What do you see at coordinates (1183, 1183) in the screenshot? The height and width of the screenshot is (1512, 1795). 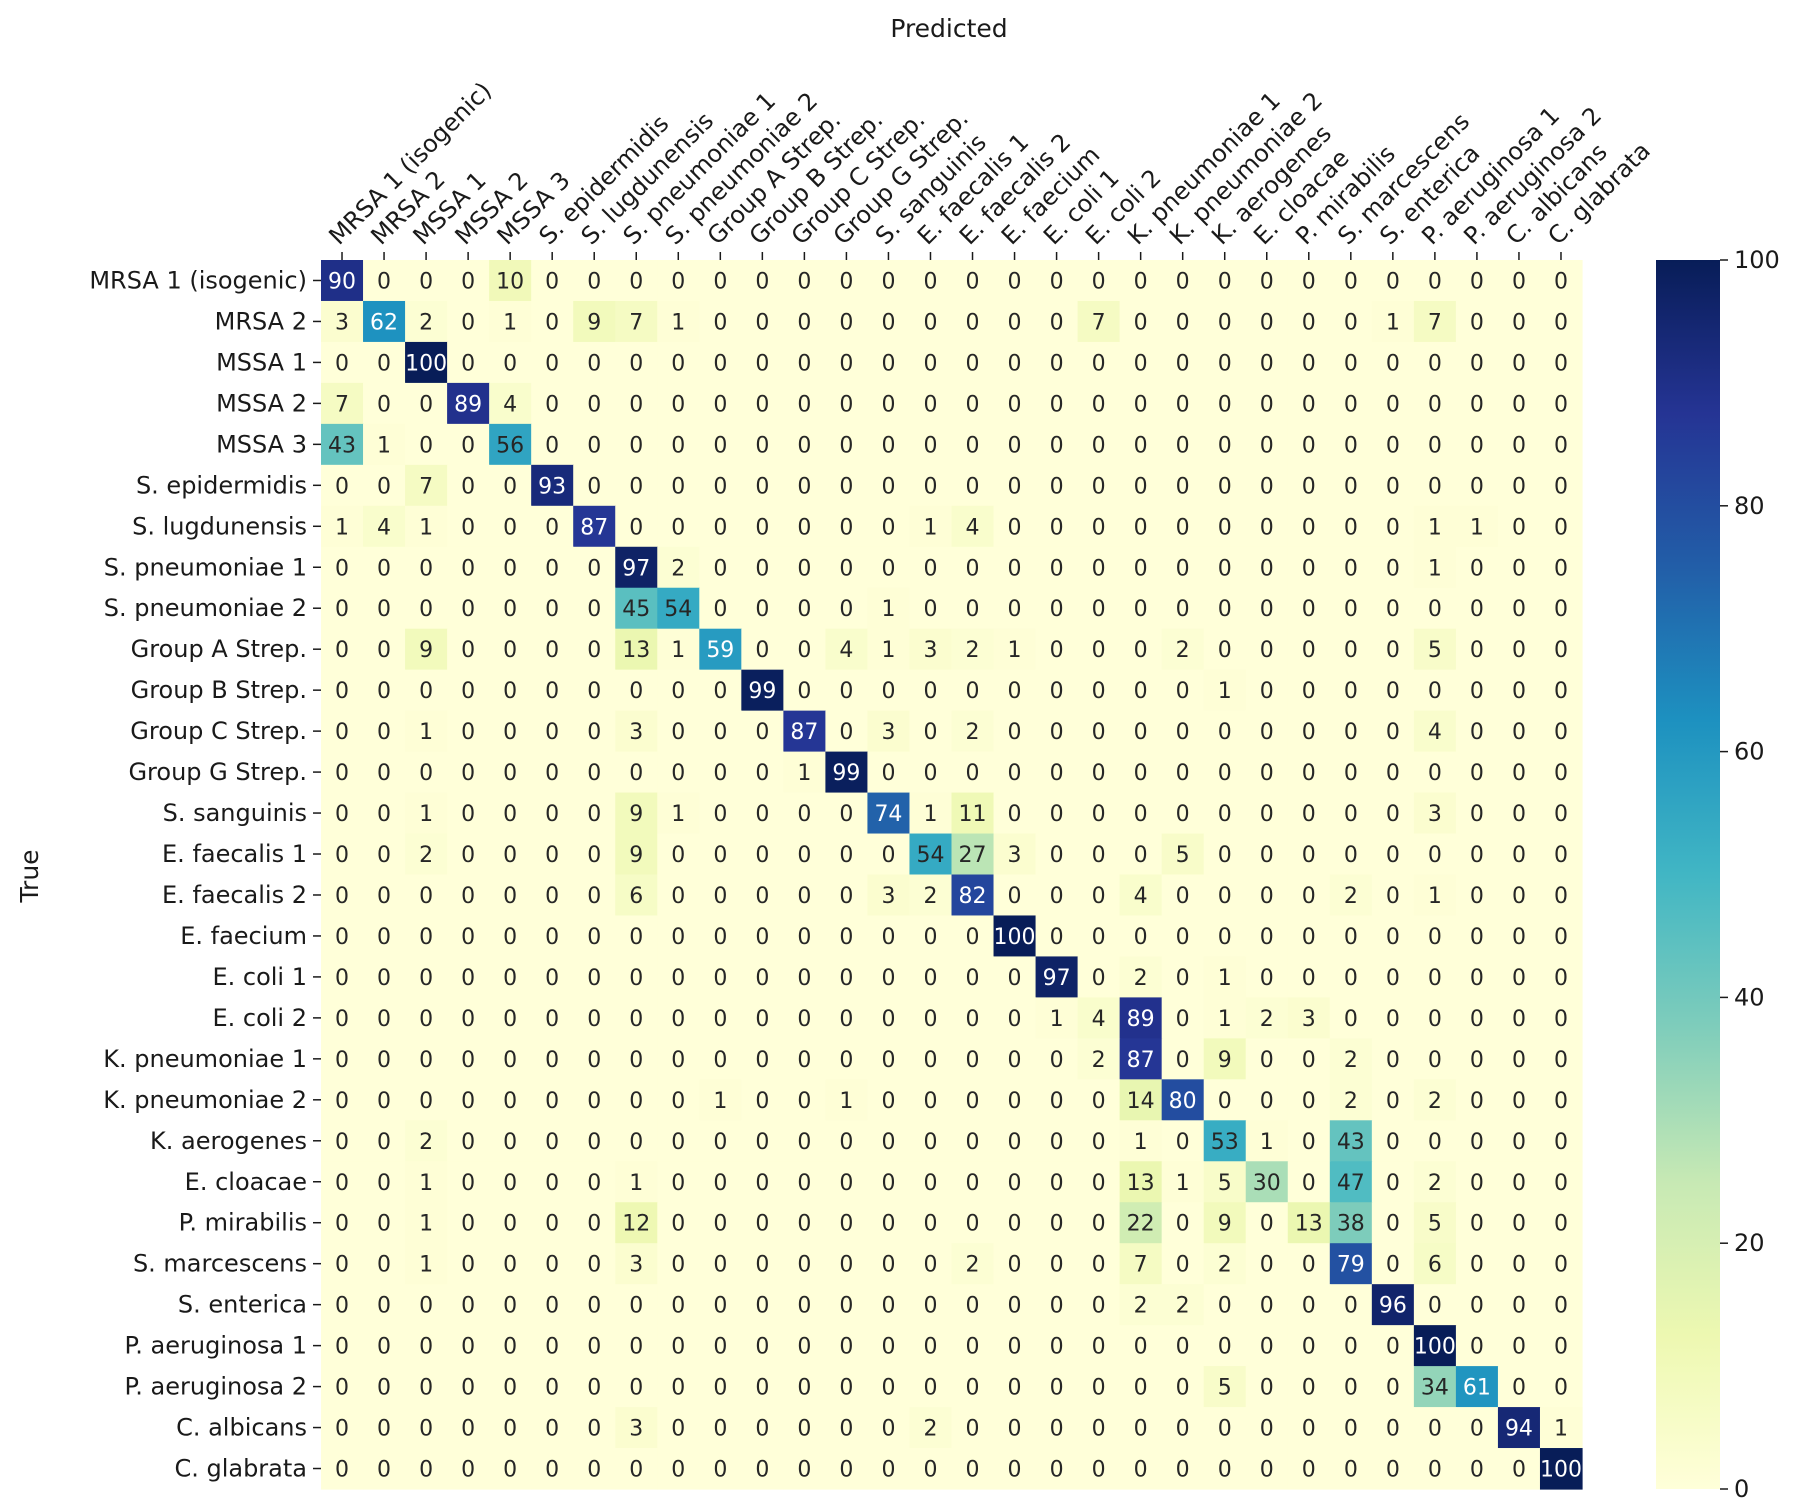 I see `cell-value-label: 1` at bounding box center [1183, 1183].